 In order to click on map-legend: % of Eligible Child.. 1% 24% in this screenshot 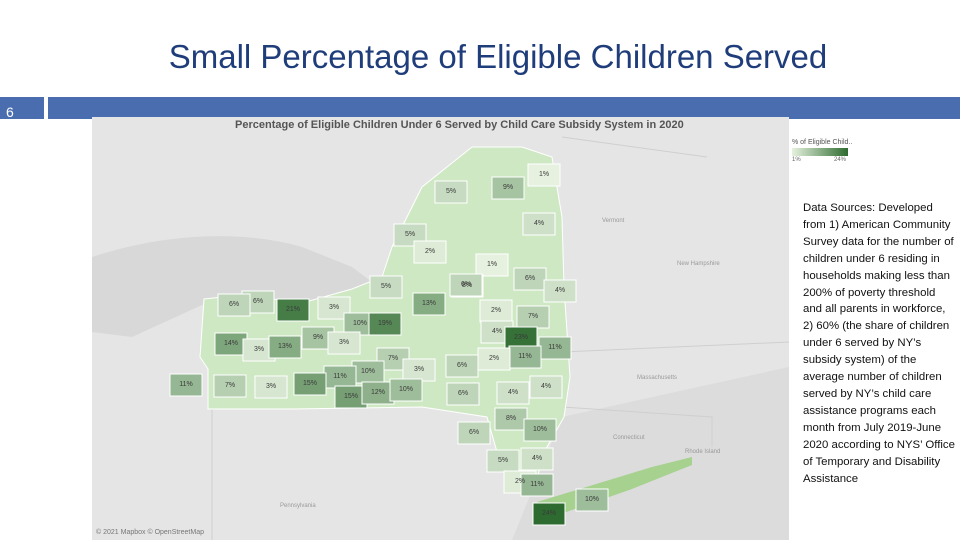, I will do `click(822, 152)`.